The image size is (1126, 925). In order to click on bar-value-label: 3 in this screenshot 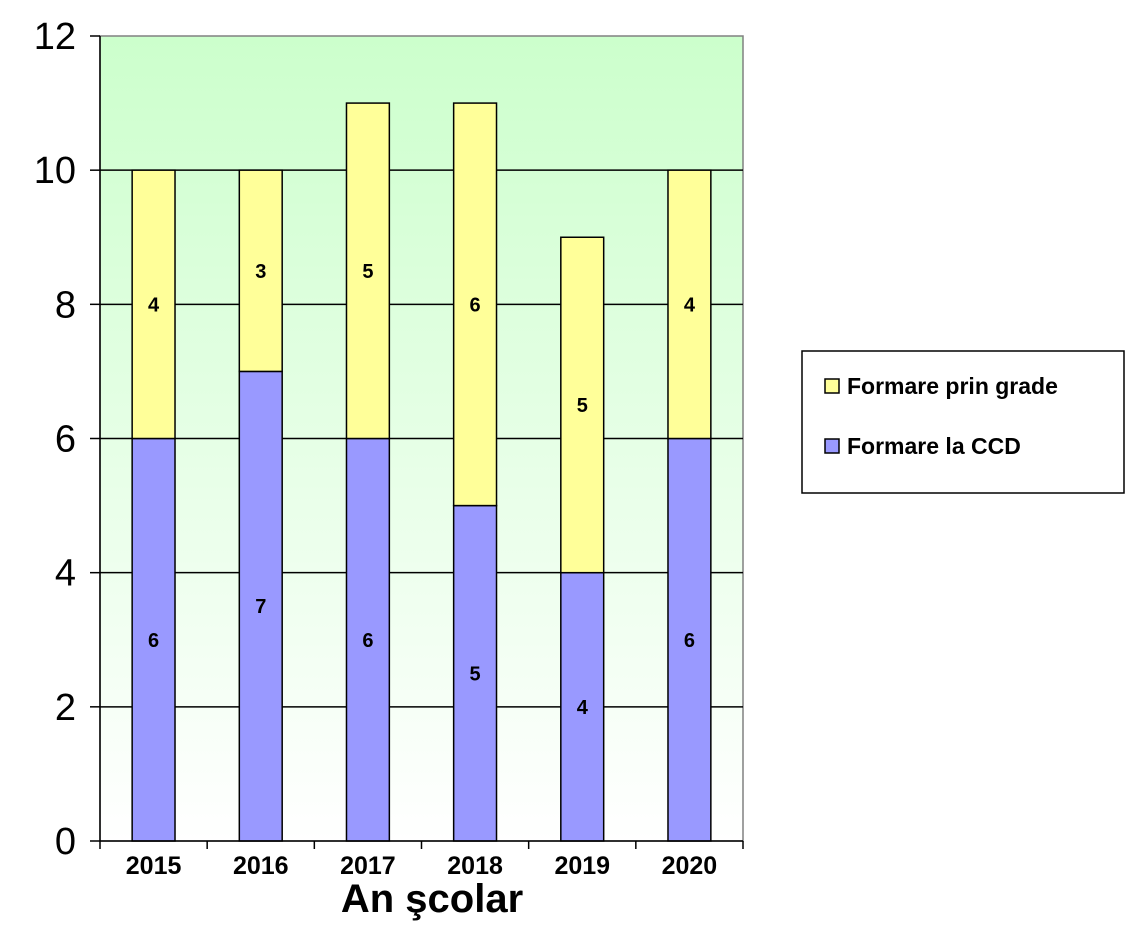, I will do `click(260, 272)`.